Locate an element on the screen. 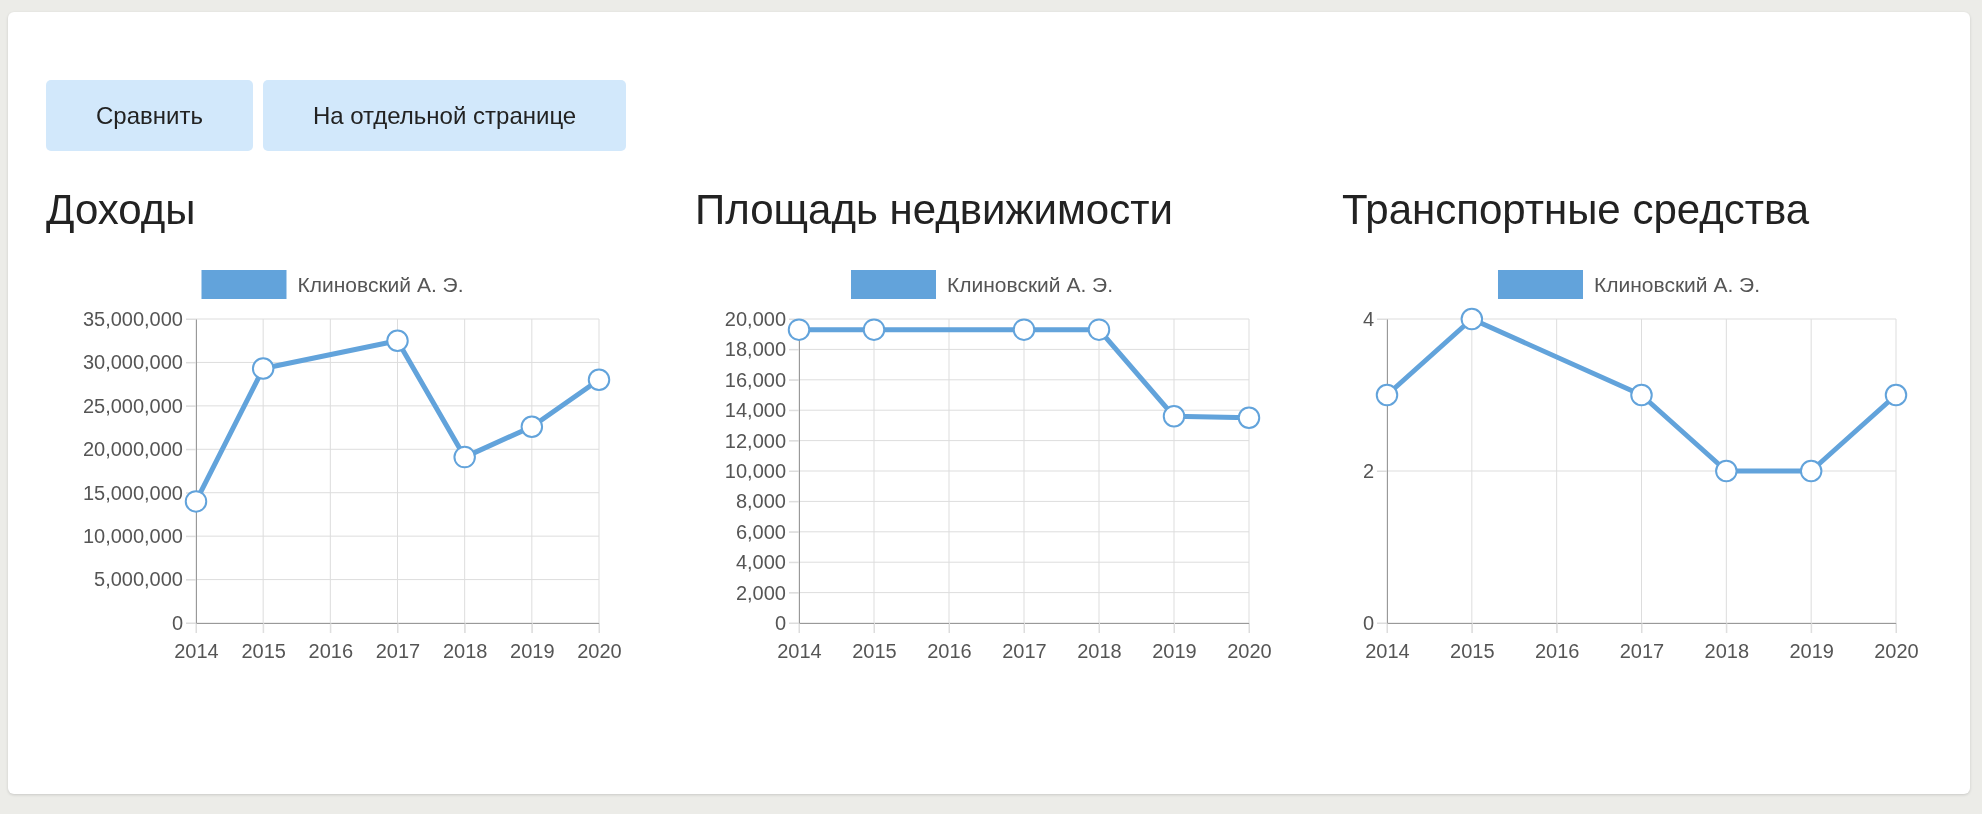  y-tick-label: 4 is located at coordinates (1368, 318).